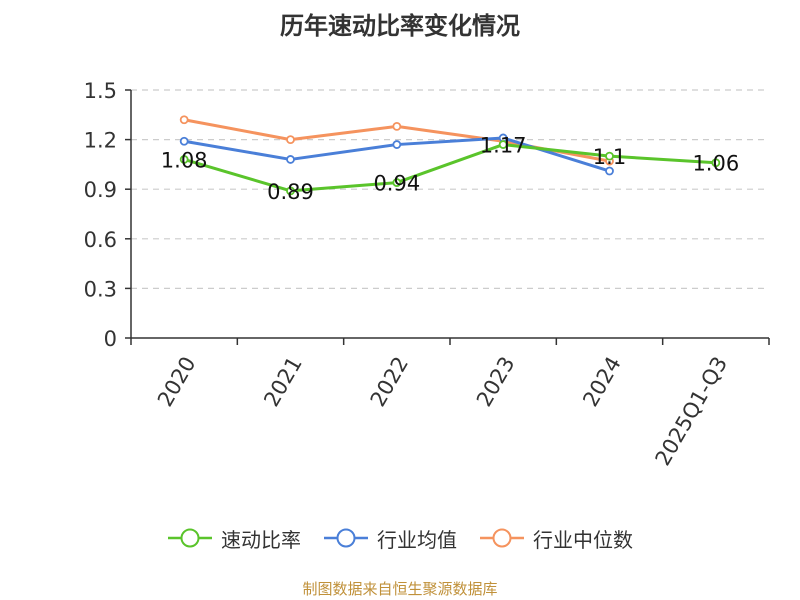  I want to click on legend-label: 速动比率, so click(261, 539).